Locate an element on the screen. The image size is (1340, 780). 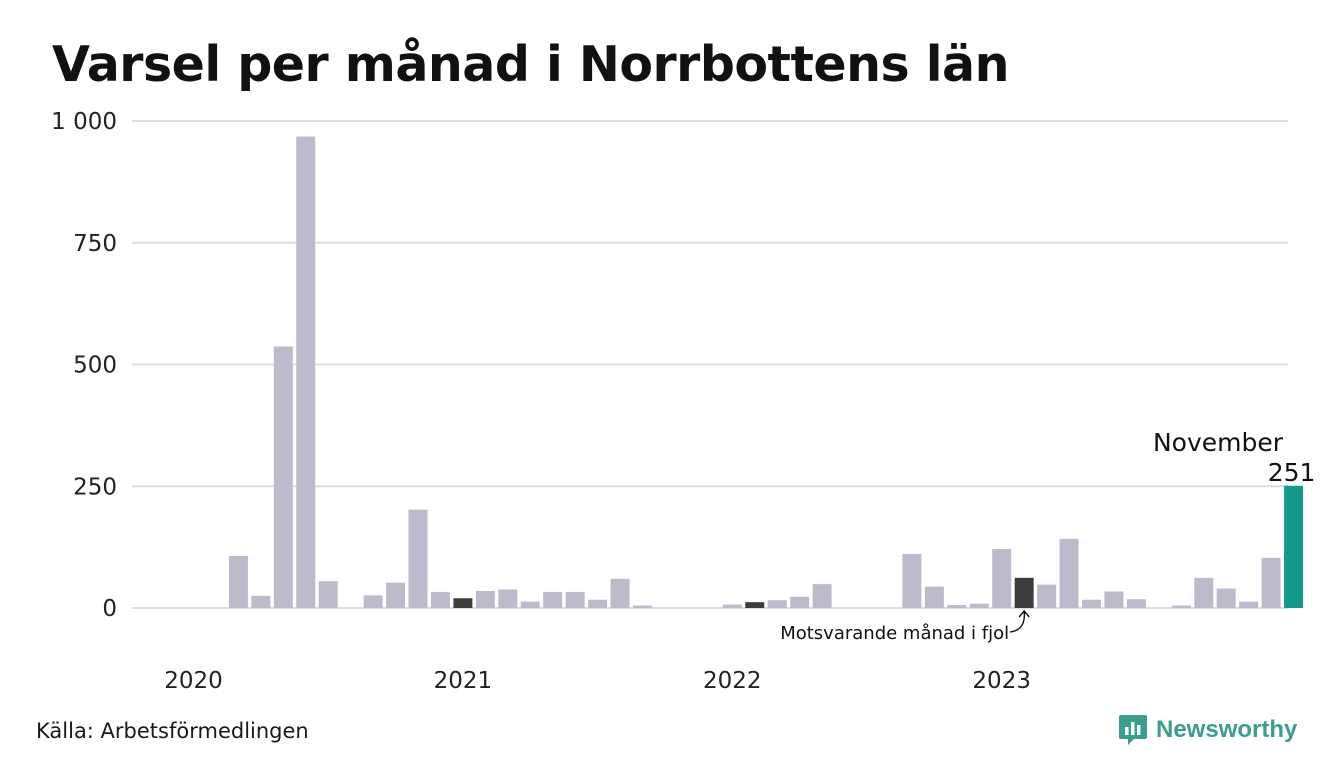
y-tick-label: 750 is located at coordinates (95, 244).